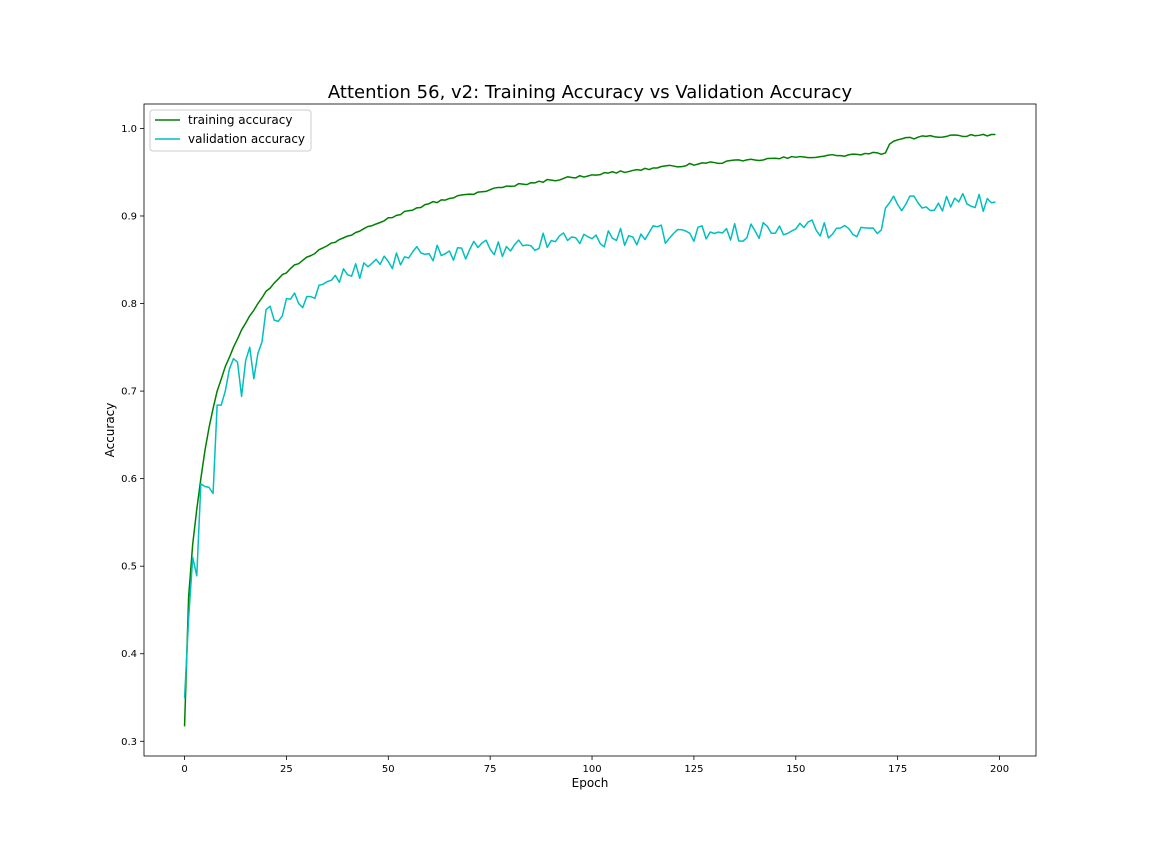 This screenshot has width=1152, height=864. What do you see at coordinates (795, 769) in the screenshot?
I see `x-tick-label: 150` at bounding box center [795, 769].